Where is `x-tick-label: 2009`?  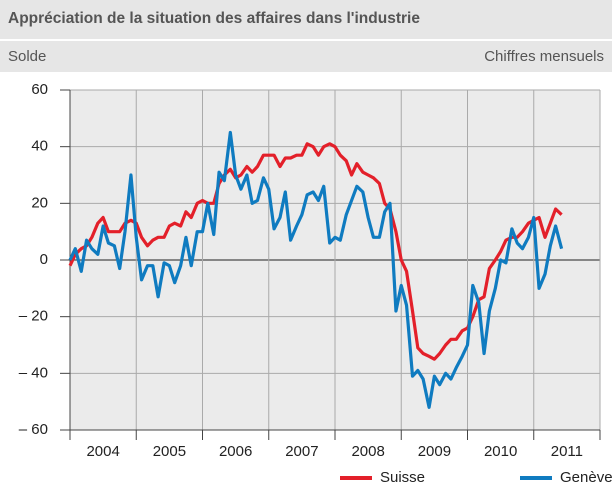 x-tick-label: 2009 is located at coordinates (434, 451).